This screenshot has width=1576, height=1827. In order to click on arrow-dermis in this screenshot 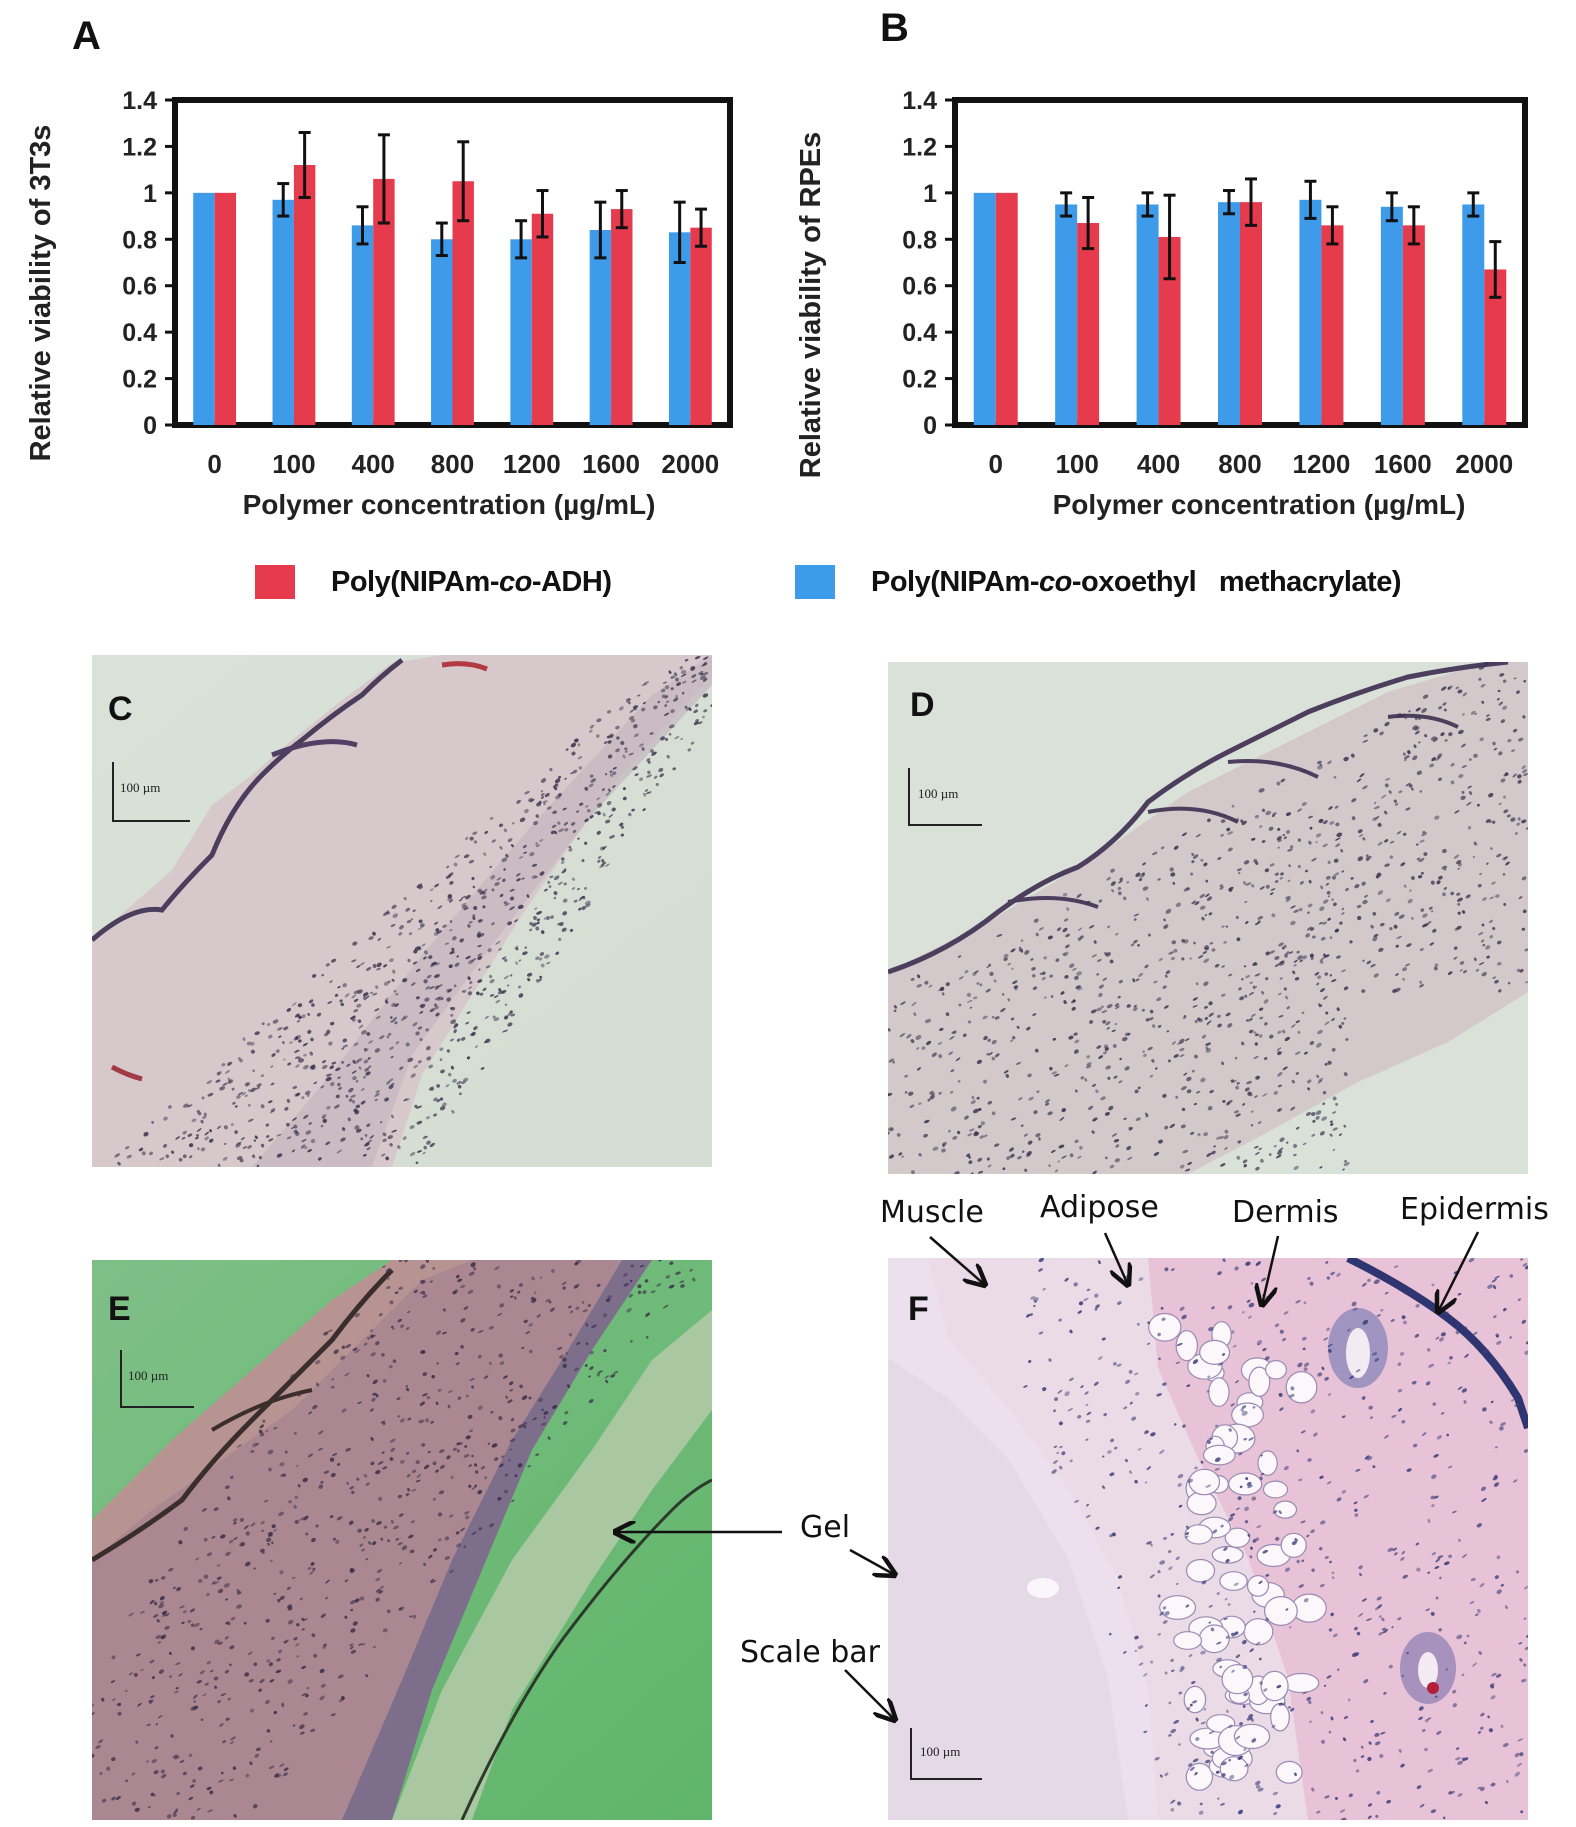, I will do `click(1271, 1270)`.